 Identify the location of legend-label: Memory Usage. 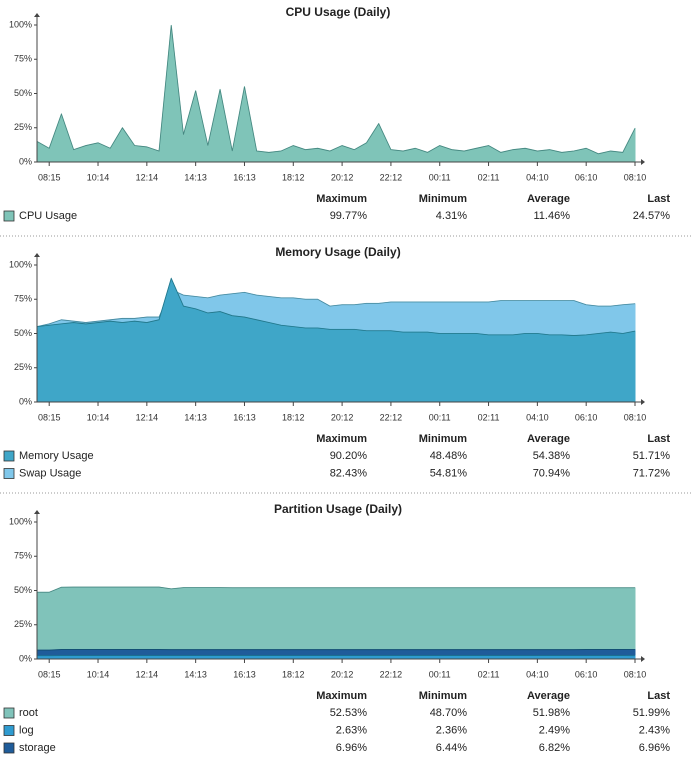
(56, 456).